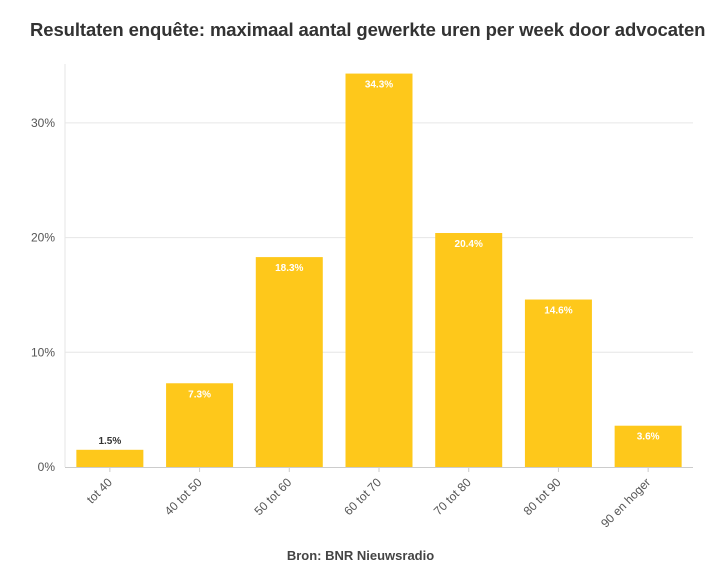 The height and width of the screenshot is (588, 721). Describe the element at coordinates (362, 496) in the screenshot. I see `x-tick-label: 60 tot 70` at that location.